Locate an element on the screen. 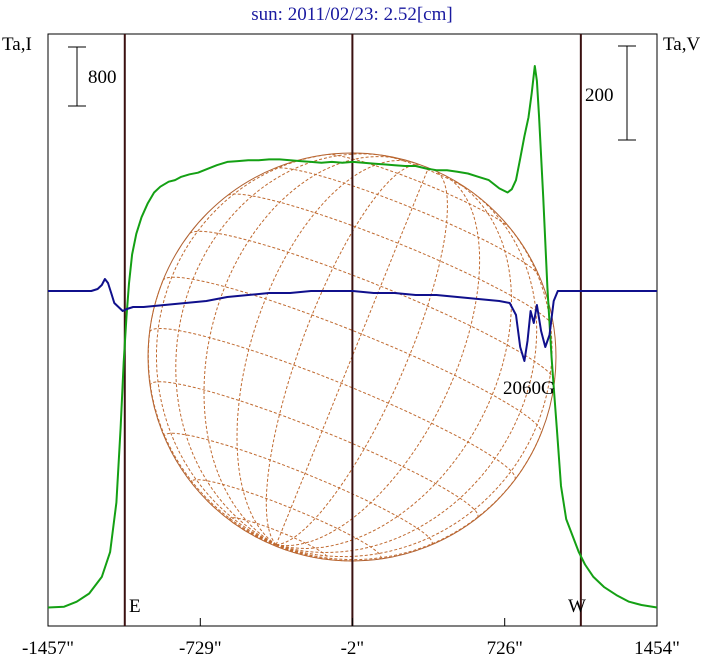  series-line-polarization is located at coordinates (352, 320).